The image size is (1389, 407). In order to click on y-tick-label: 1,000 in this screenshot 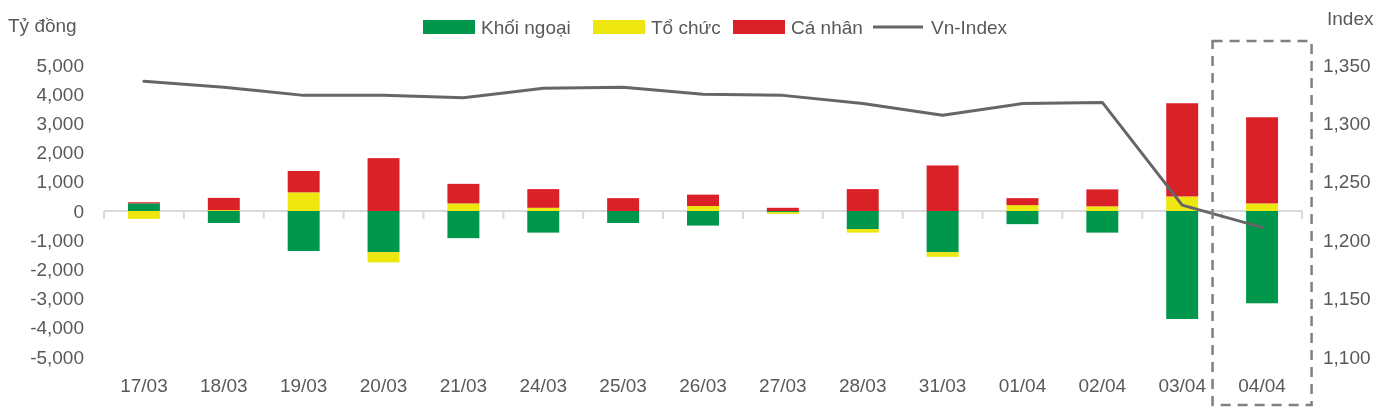, I will do `click(60, 182)`.